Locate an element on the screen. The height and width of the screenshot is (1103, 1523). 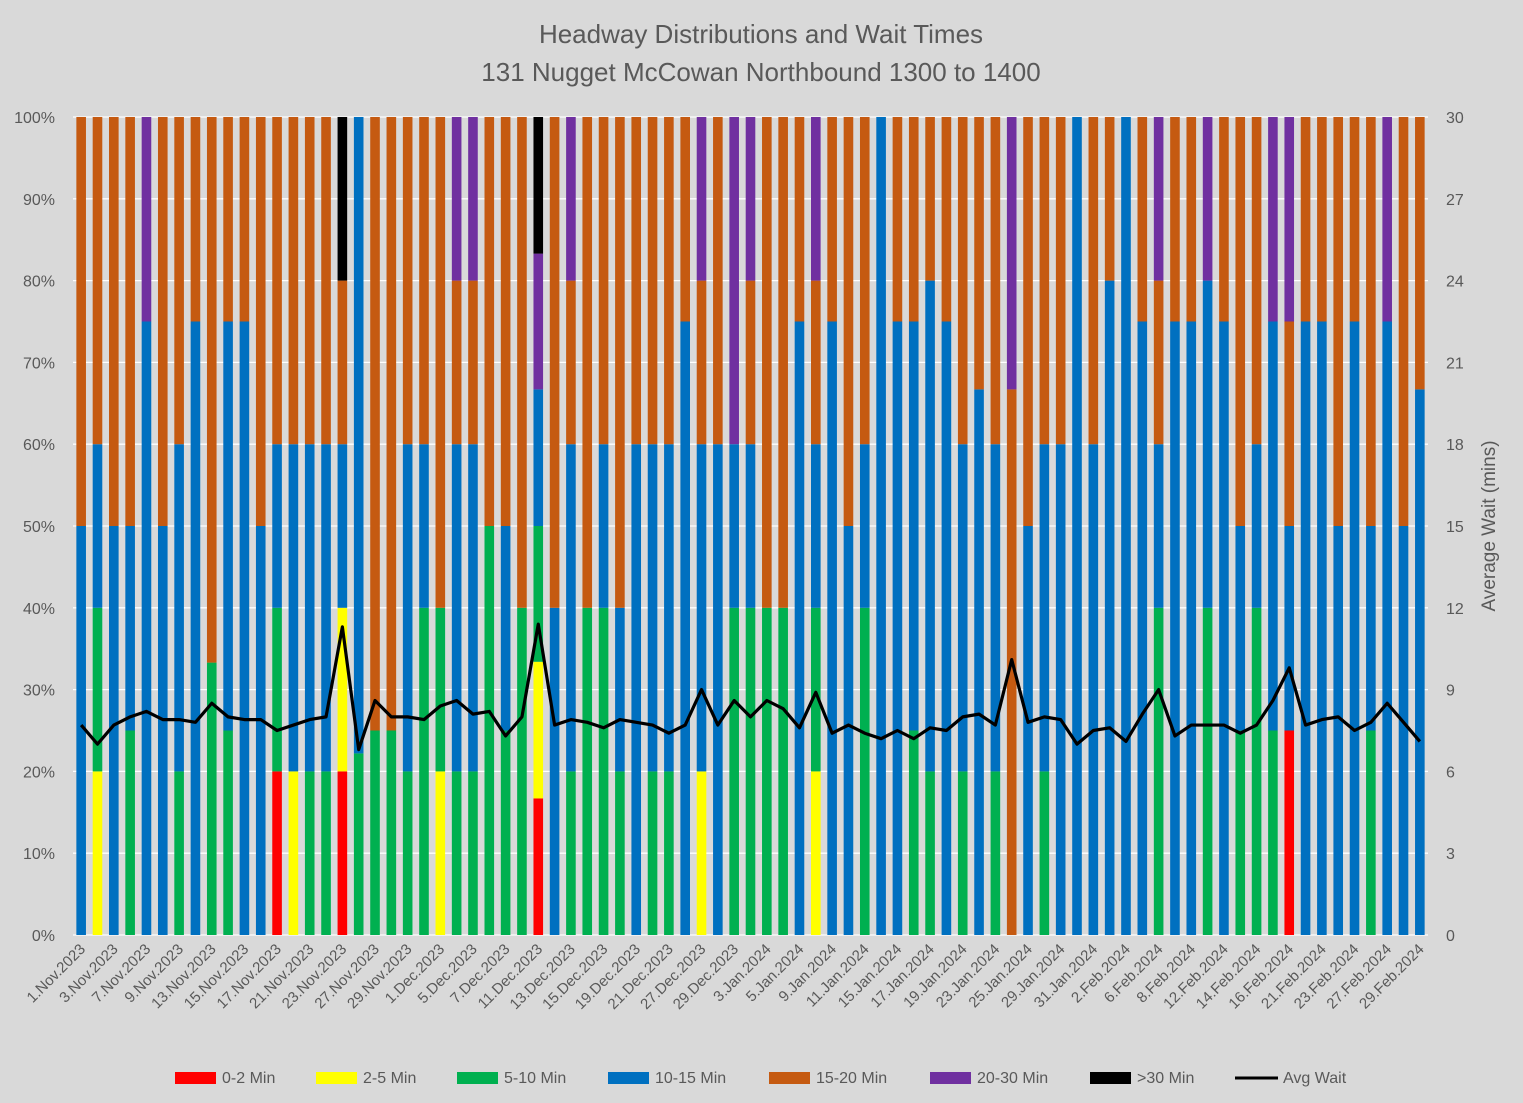
y-tick-label: 80% is located at coordinates (39, 282).